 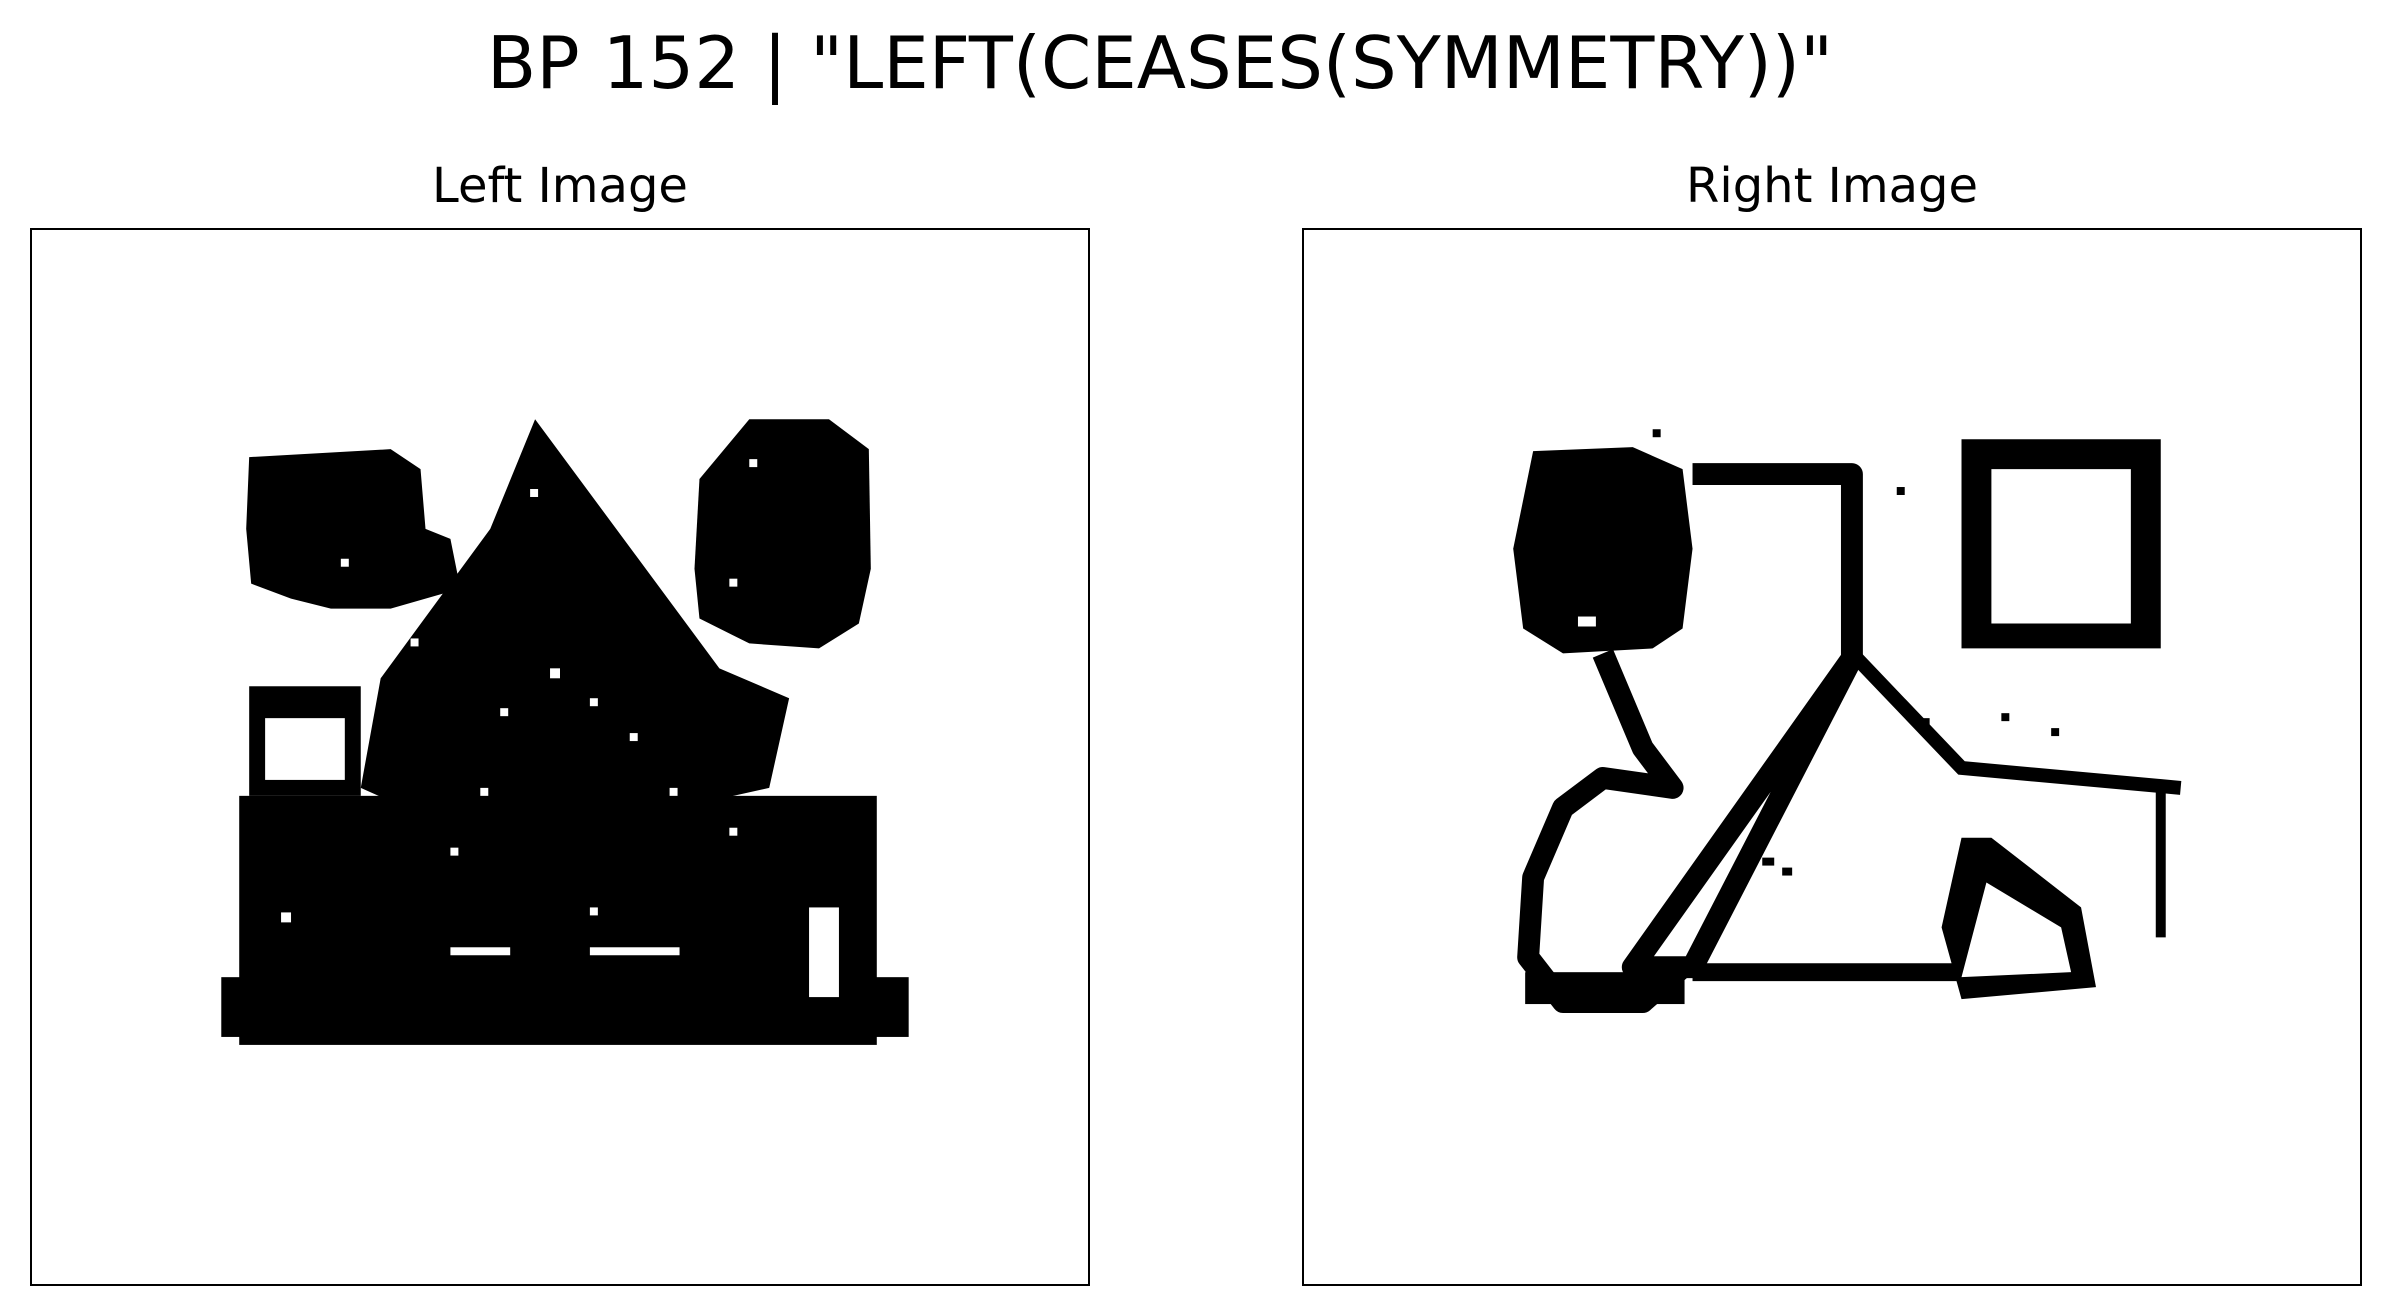 What do you see at coordinates (575, 623) in the screenshot?
I see `left-triangle` at bounding box center [575, 623].